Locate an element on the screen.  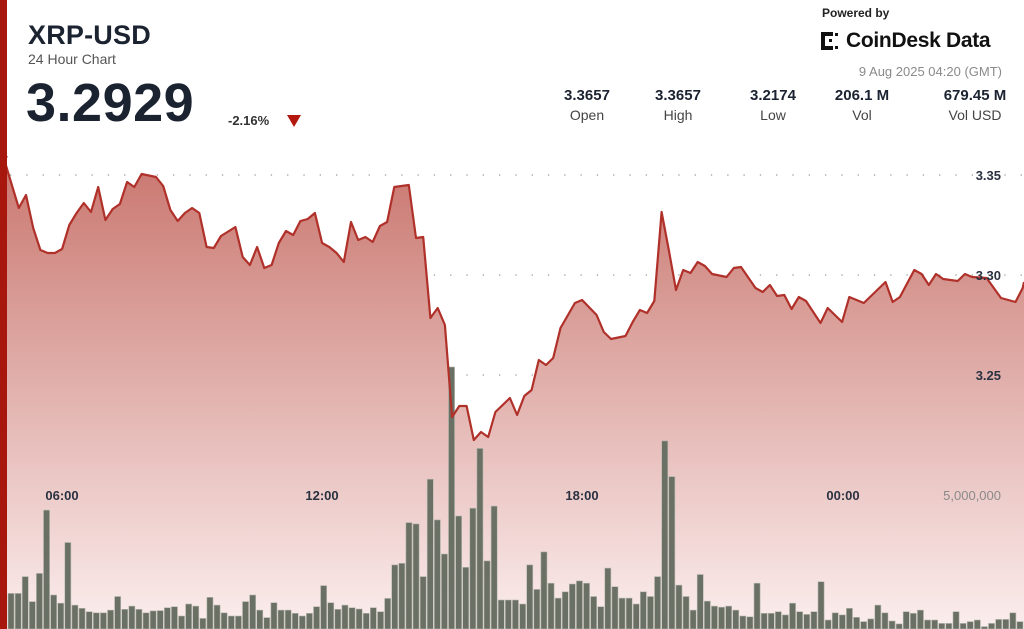
y-tick-label: 3.35 is located at coordinates (988, 175).